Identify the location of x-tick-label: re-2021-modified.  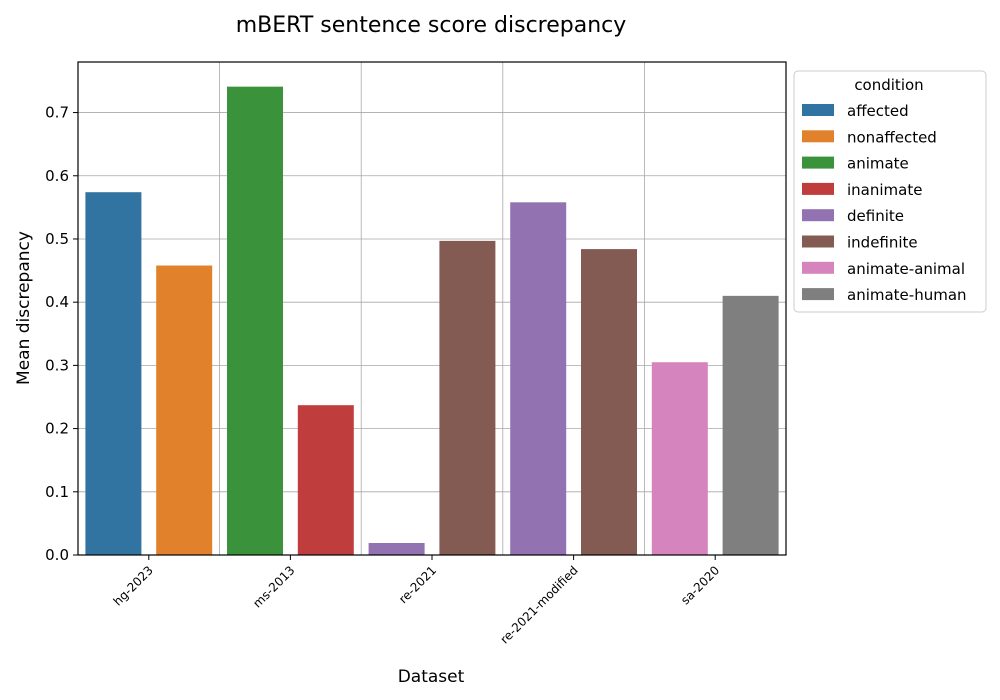
(538, 604).